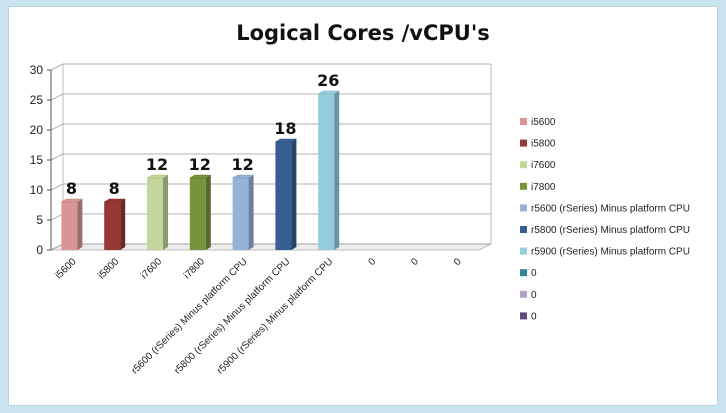 This screenshot has width=726, height=413. What do you see at coordinates (65, 268) in the screenshot?
I see `x-tick-label: i5600` at bounding box center [65, 268].